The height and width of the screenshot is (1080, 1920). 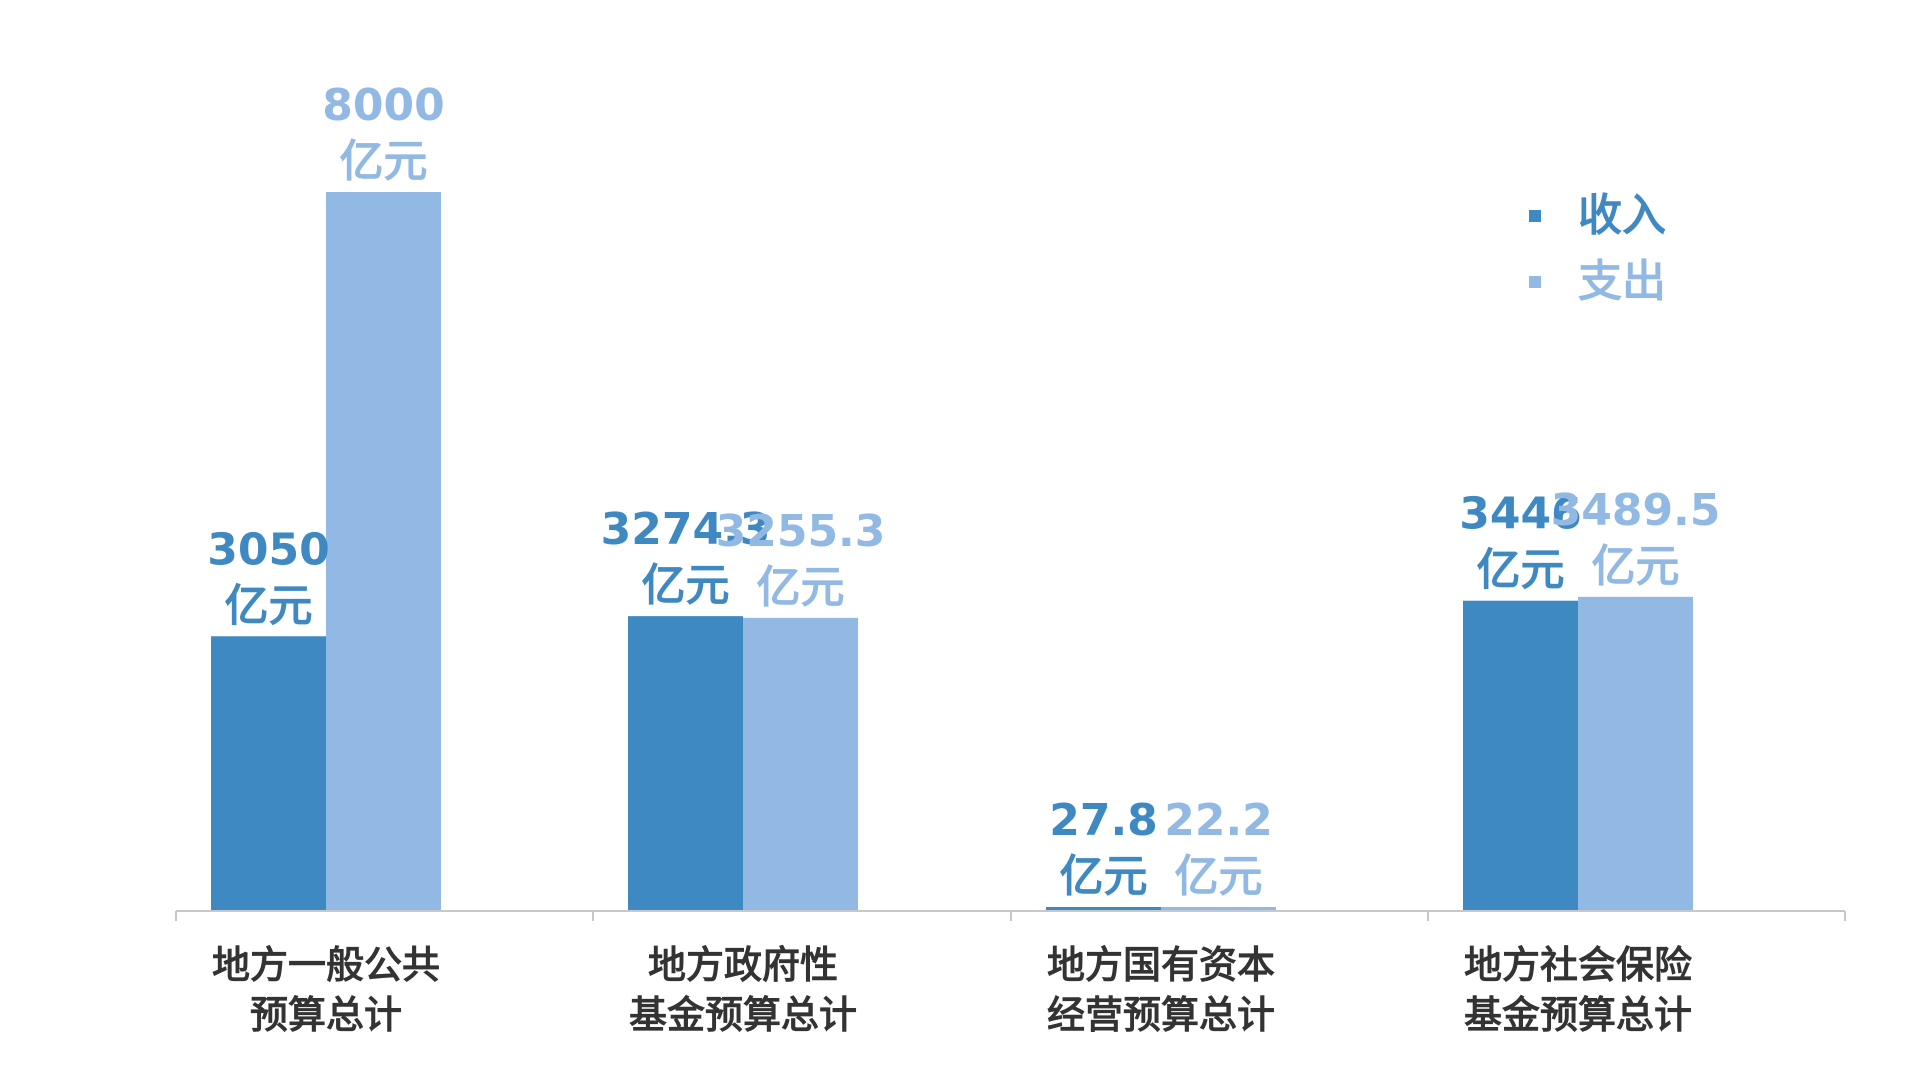 What do you see at coordinates (1520, 514) in the screenshot?
I see `bar-label-value-0-3: 3446` at bounding box center [1520, 514].